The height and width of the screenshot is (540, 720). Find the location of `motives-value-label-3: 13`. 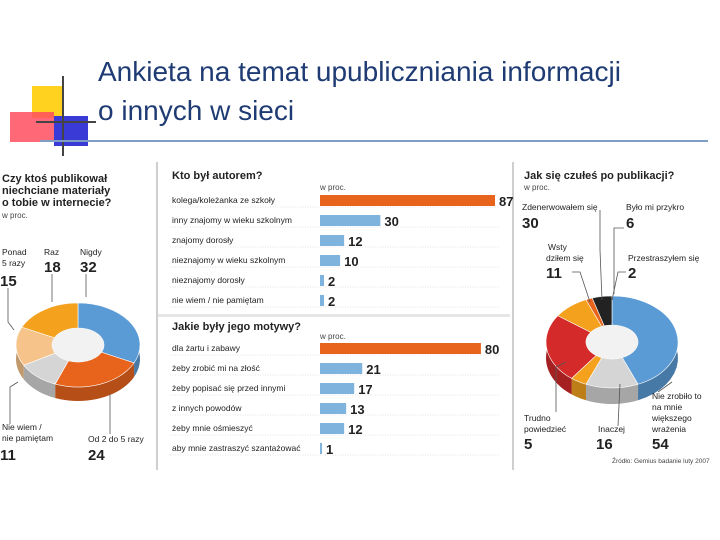

motives-value-label-3: 13 is located at coordinates (357, 409).